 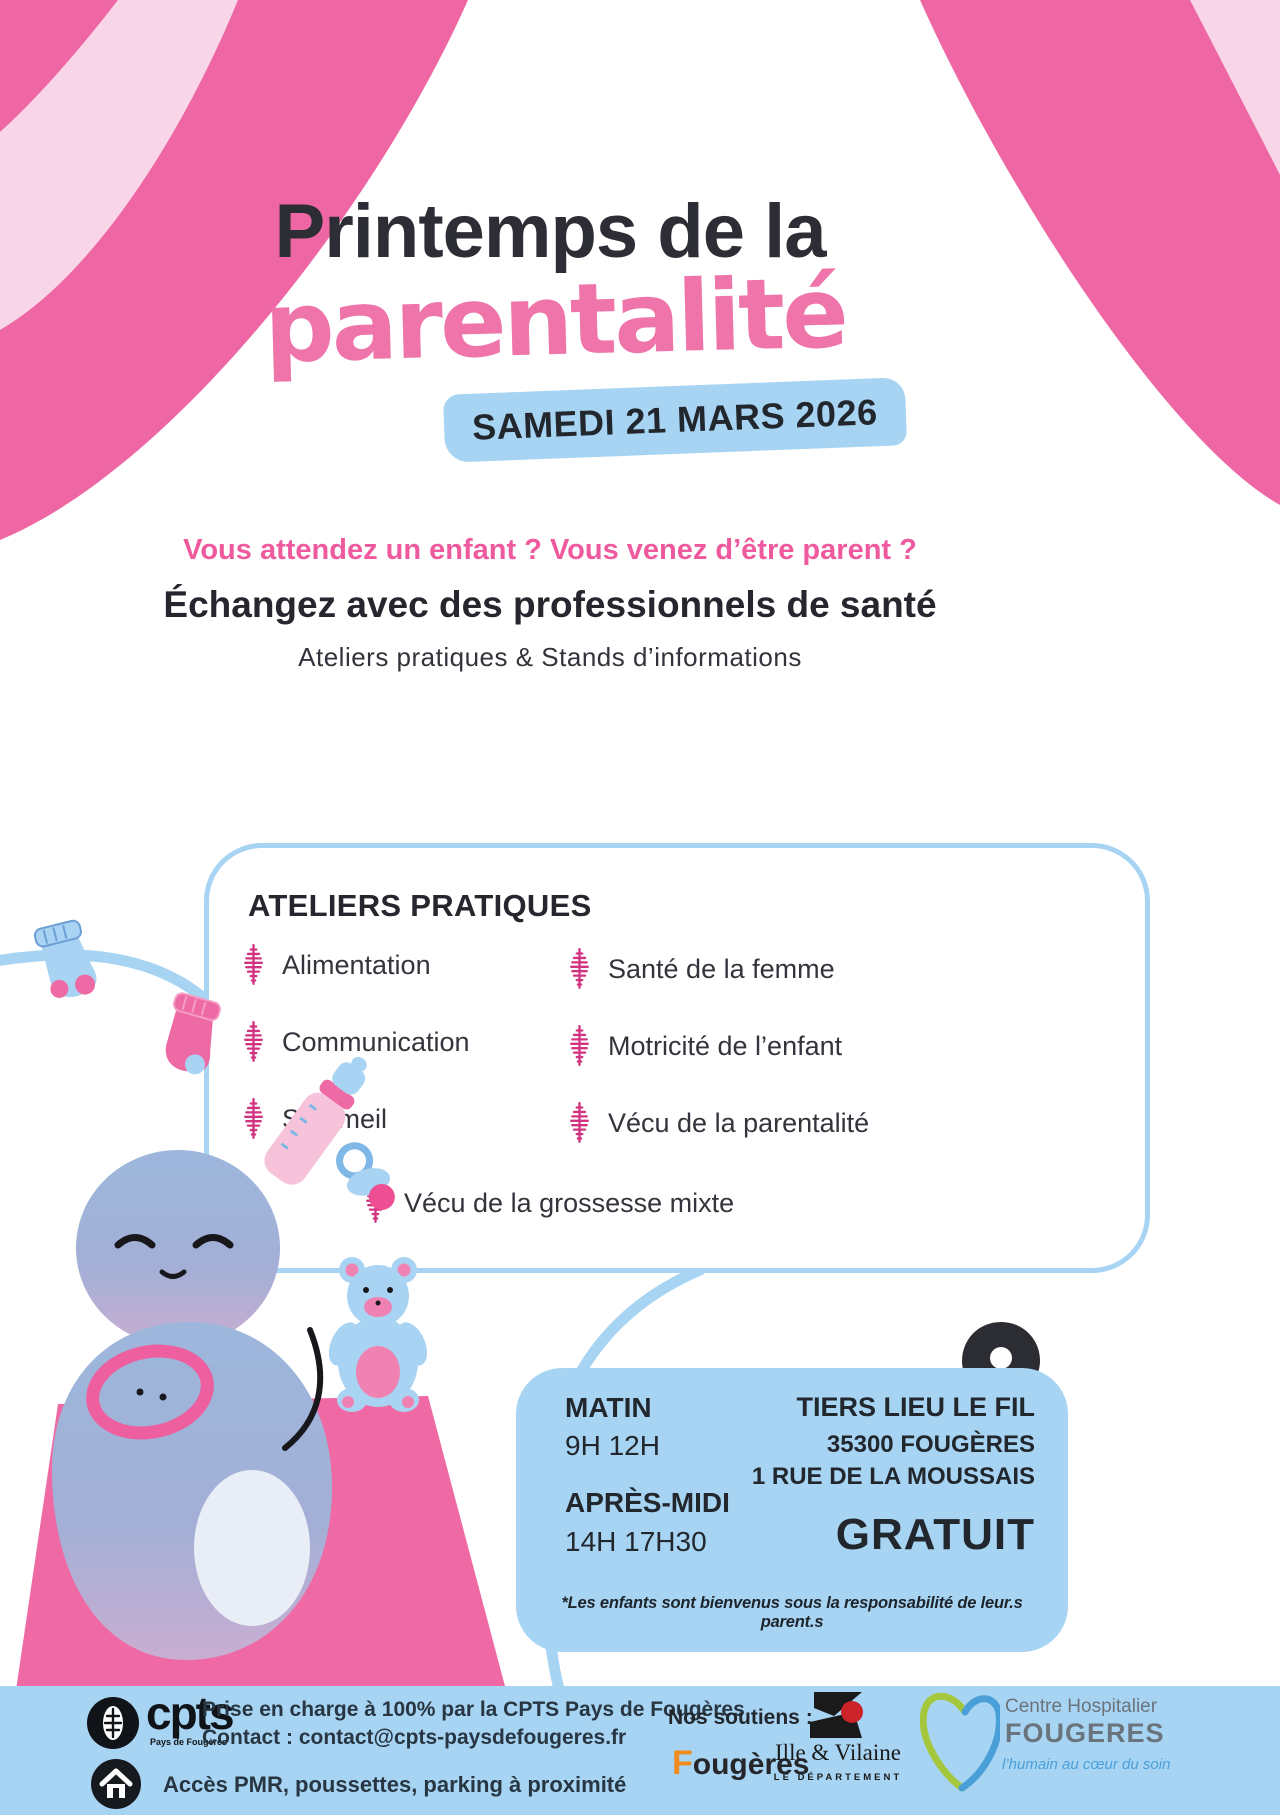 What do you see at coordinates (414, 1737) in the screenshot?
I see `contact-line: Contact : contact@cpts-paysdefougeres.fr` at bounding box center [414, 1737].